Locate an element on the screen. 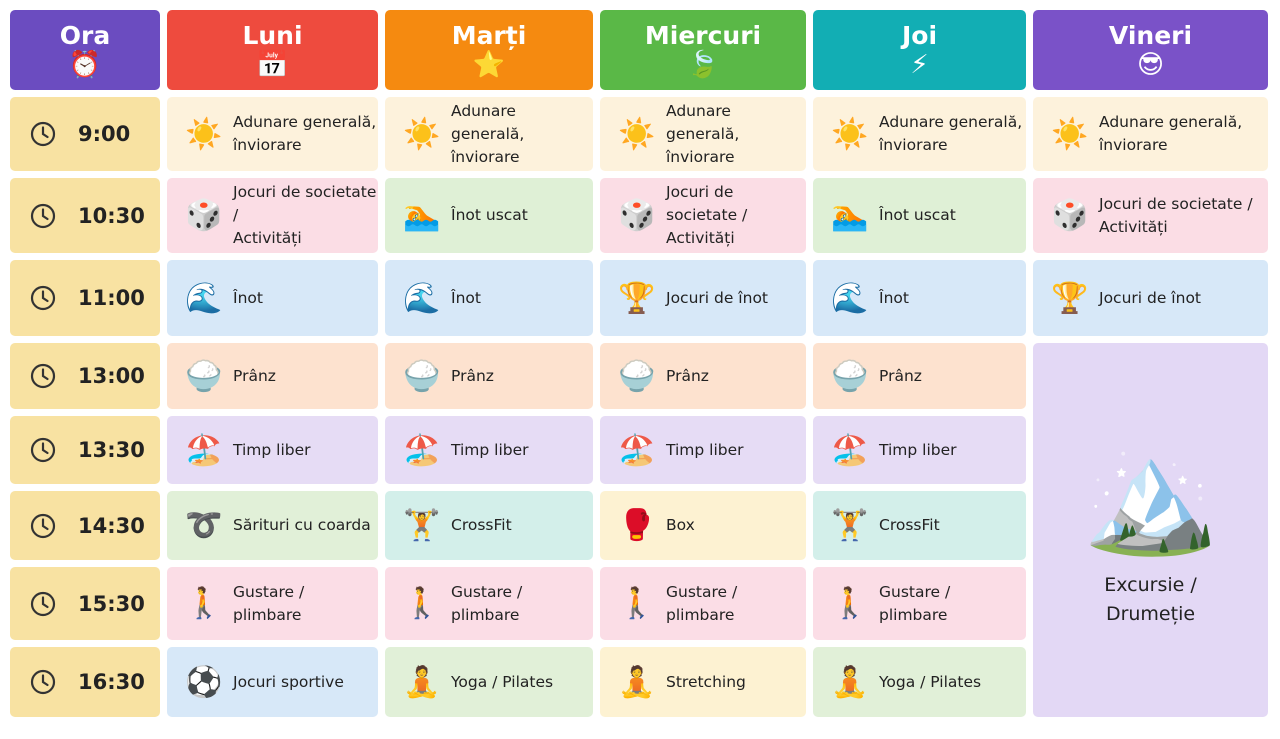 Image resolution: width=1280 pixels, height=739 pixels. activity-icon: ⚽ is located at coordinates (204, 682).